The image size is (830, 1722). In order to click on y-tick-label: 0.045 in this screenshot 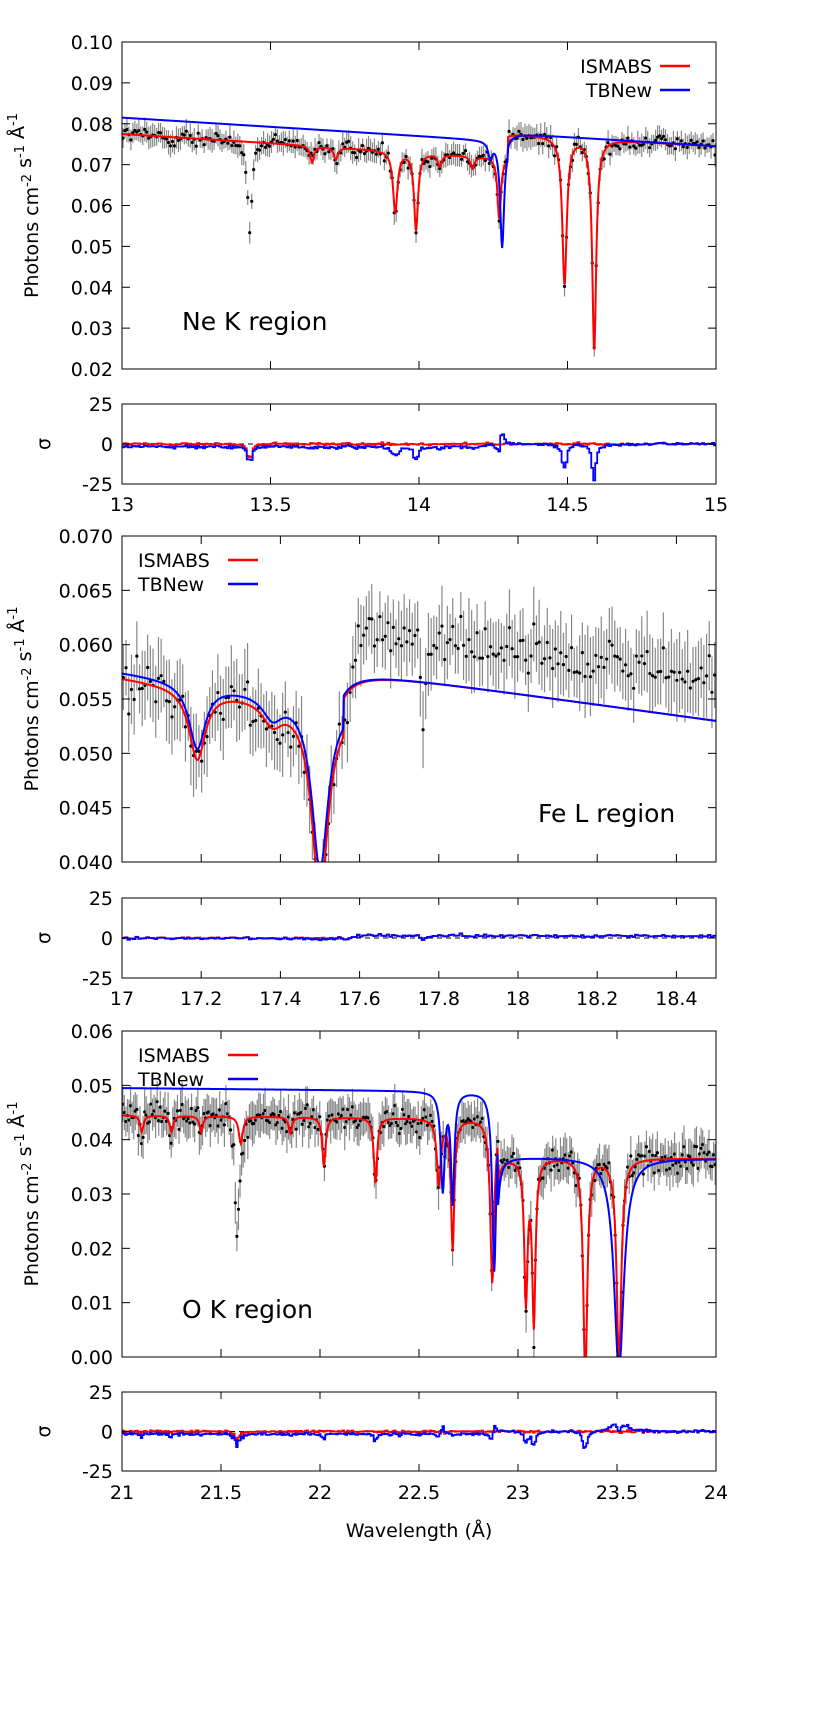, I will do `click(86, 809)`.